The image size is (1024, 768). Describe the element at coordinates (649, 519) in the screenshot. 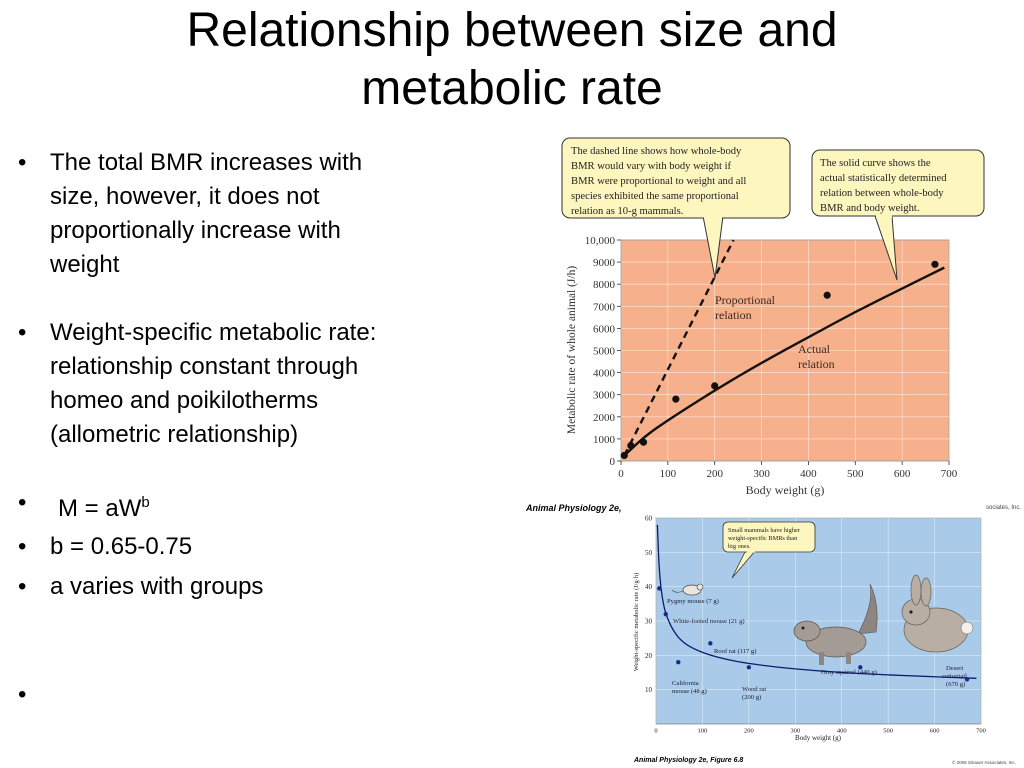

I see `y-tick-label: 60` at that location.